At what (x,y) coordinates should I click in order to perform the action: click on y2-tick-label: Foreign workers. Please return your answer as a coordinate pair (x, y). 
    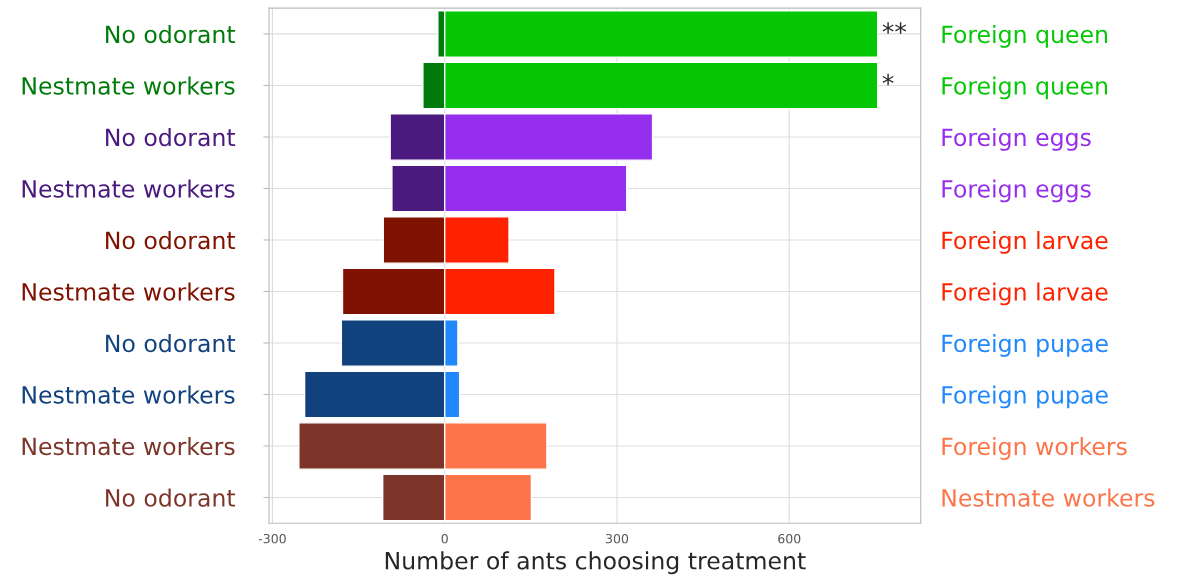
    Looking at the image, I should click on (1034, 448).